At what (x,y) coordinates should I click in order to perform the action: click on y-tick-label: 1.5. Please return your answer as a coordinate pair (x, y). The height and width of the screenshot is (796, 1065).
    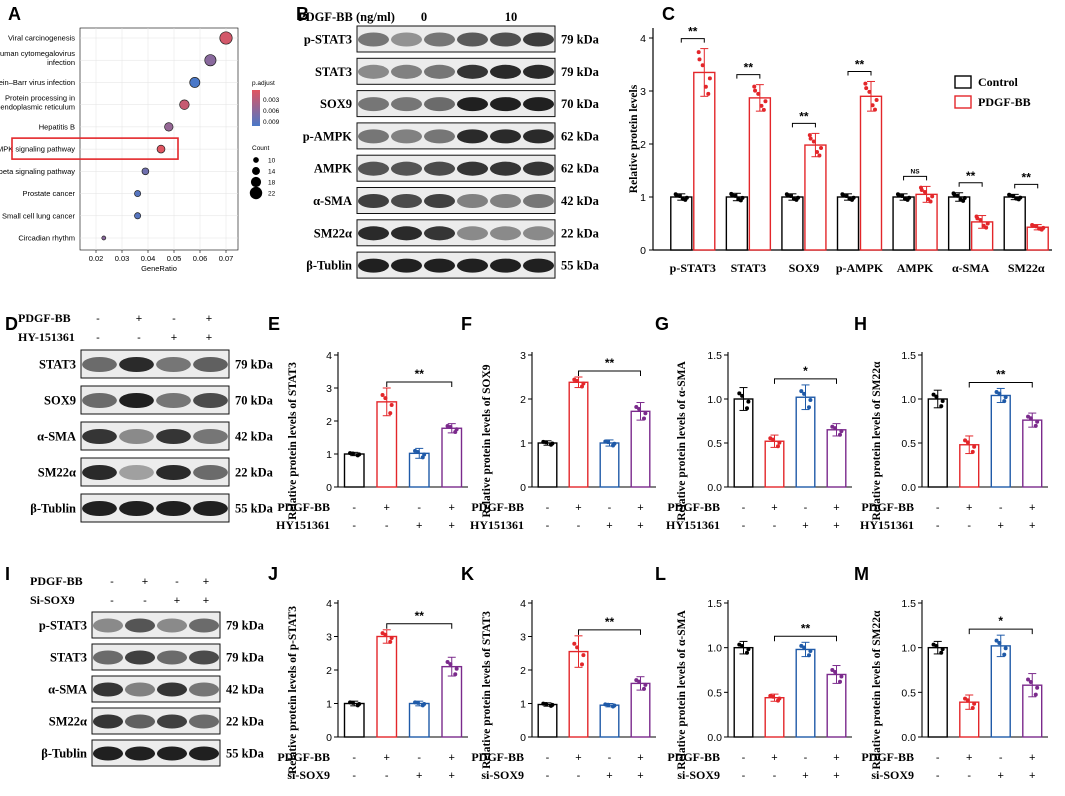
    Looking at the image, I should click on (714, 604).